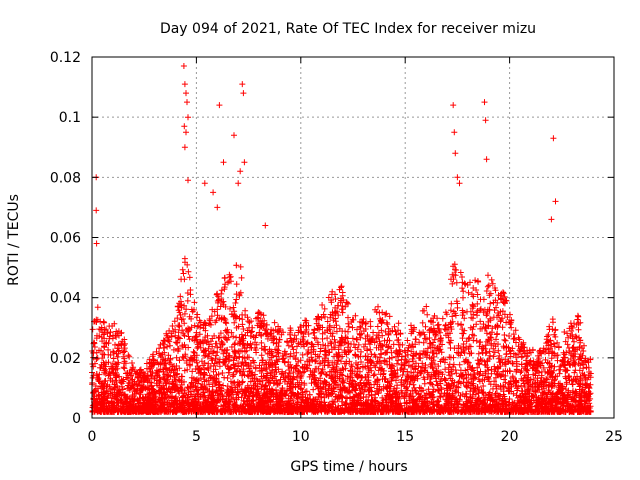 This screenshot has width=640, height=480. Describe the element at coordinates (76, 419) in the screenshot. I see `y-tick-label: 0` at that location.